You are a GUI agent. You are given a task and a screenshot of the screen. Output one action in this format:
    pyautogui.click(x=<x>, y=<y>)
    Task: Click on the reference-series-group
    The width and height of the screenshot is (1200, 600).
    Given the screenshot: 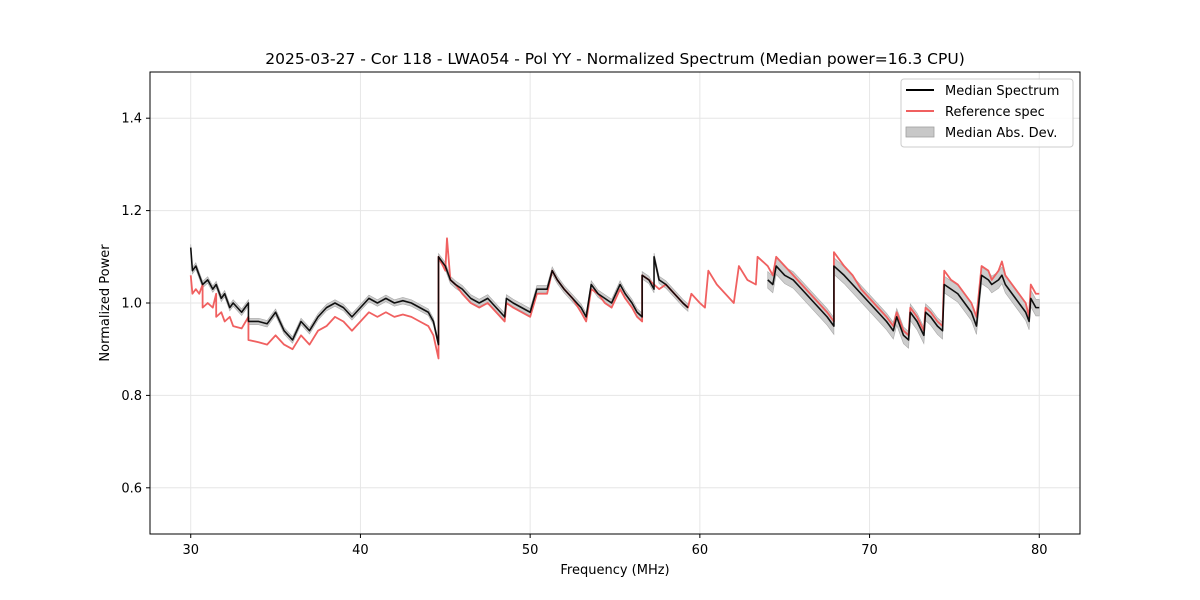 What is the action you would take?
    pyautogui.click(x=614, y=298)
    